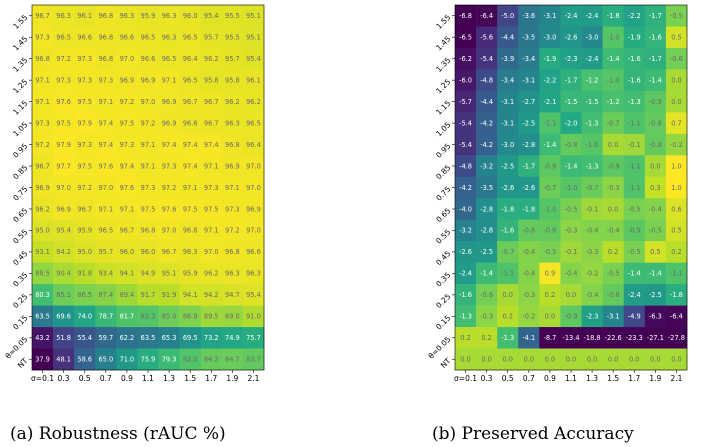 This screenshot has height=447, width=703. What do you see at coordinates (634, 295) in the screenshot?
I see `cell-value-label: -2.4` at bounding box center [634, 295].